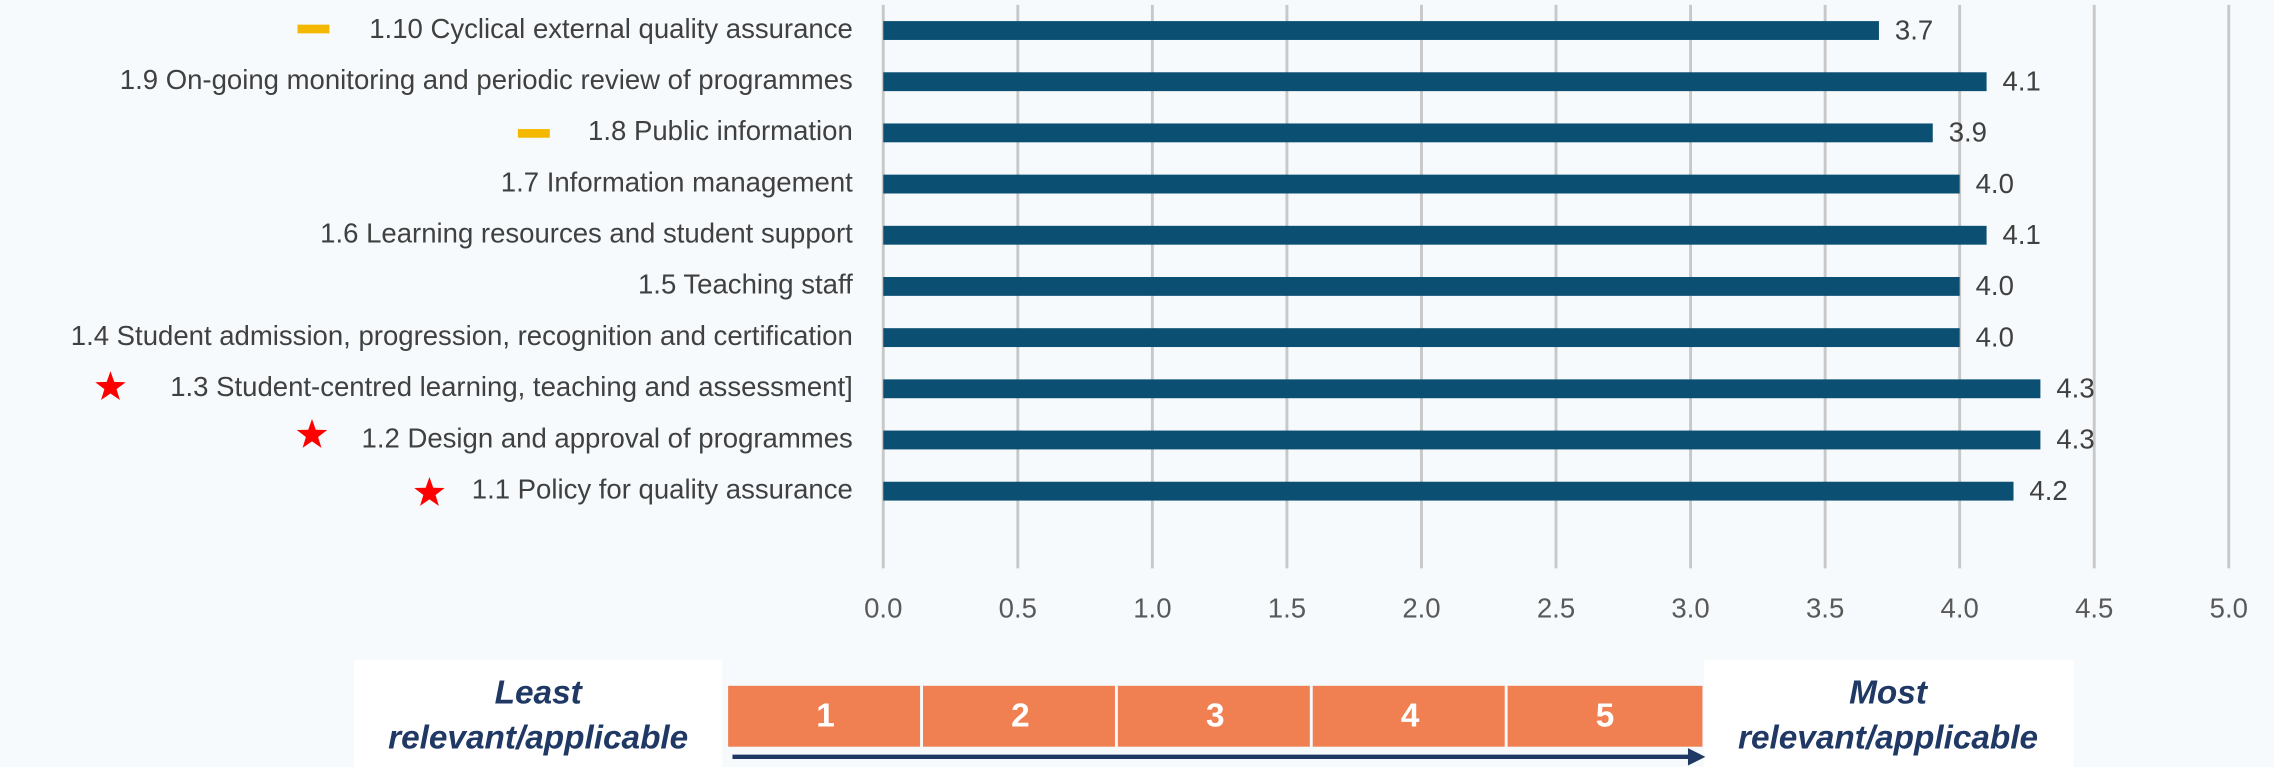  I want to click on x-tick-label: 0.0, so click(883, 608).